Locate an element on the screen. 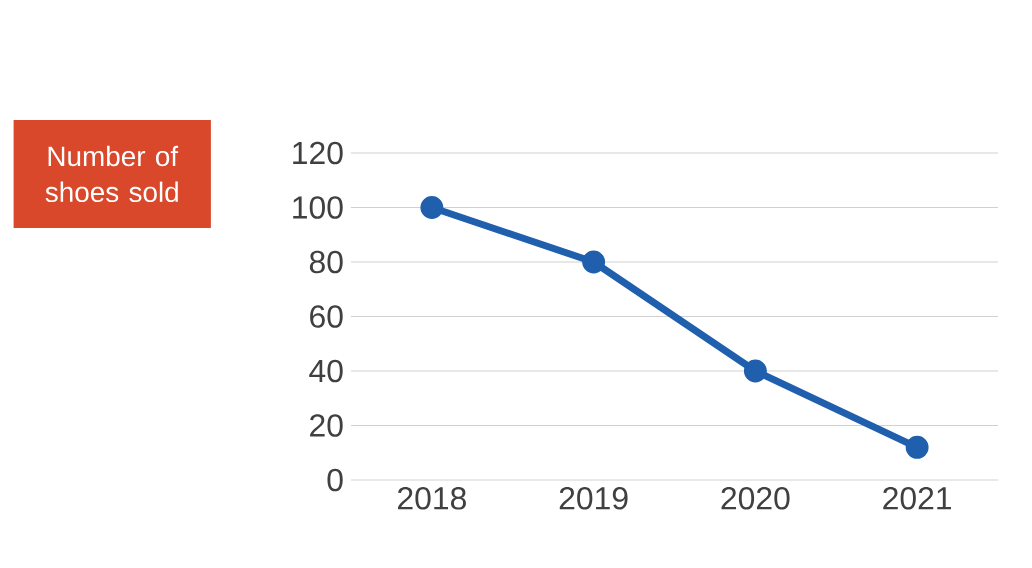  y-tick-label: 120 is located at coordinates (318, 153).